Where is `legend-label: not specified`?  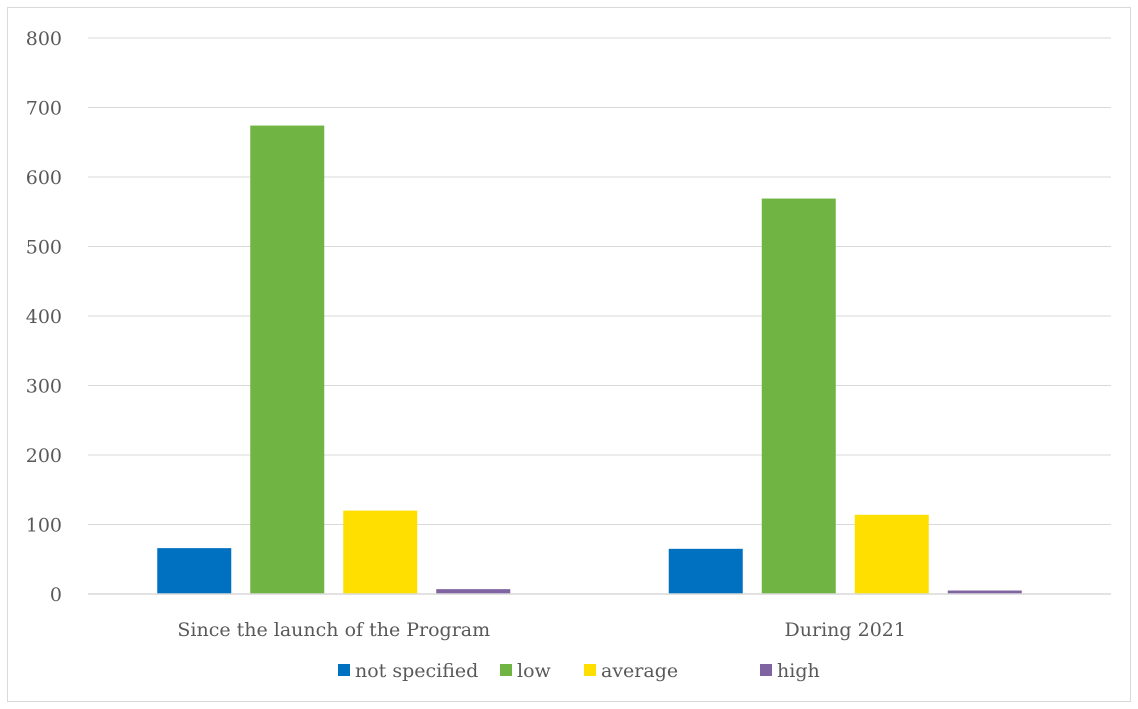
legend-label: not specified is located at coordinates (416, 671).